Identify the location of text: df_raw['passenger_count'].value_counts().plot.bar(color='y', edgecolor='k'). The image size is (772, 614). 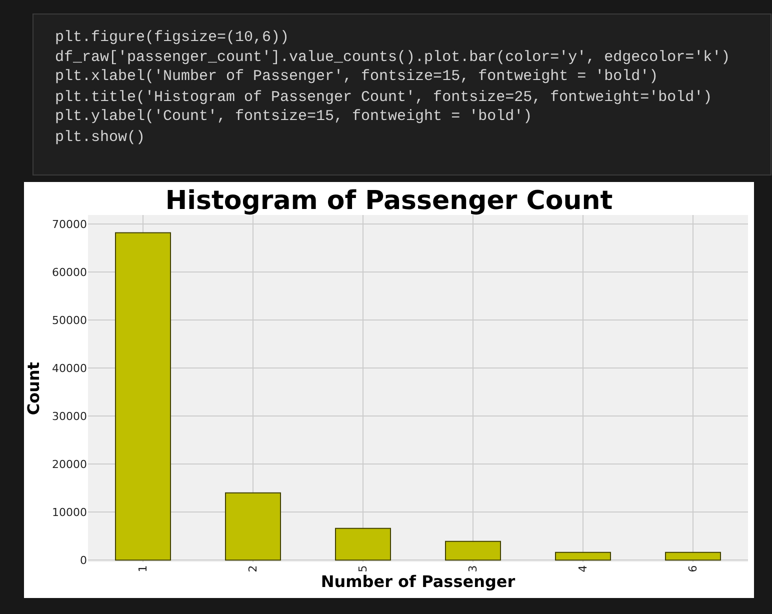
(392, 57).